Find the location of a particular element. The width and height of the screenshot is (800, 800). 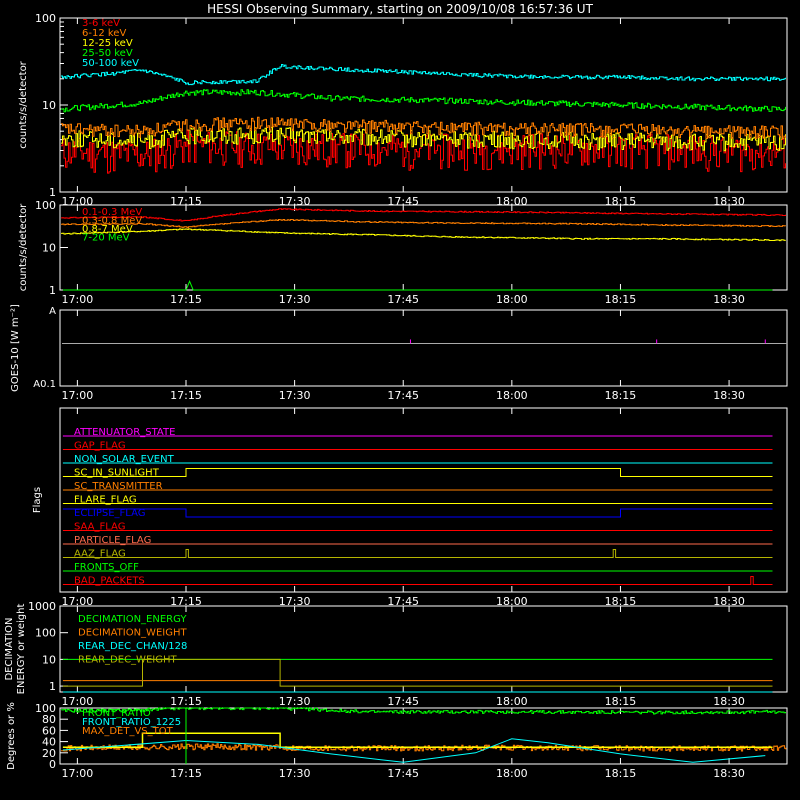

flag-label: SC_IN_SUNLIGHT is located at coordinates (117, 473).